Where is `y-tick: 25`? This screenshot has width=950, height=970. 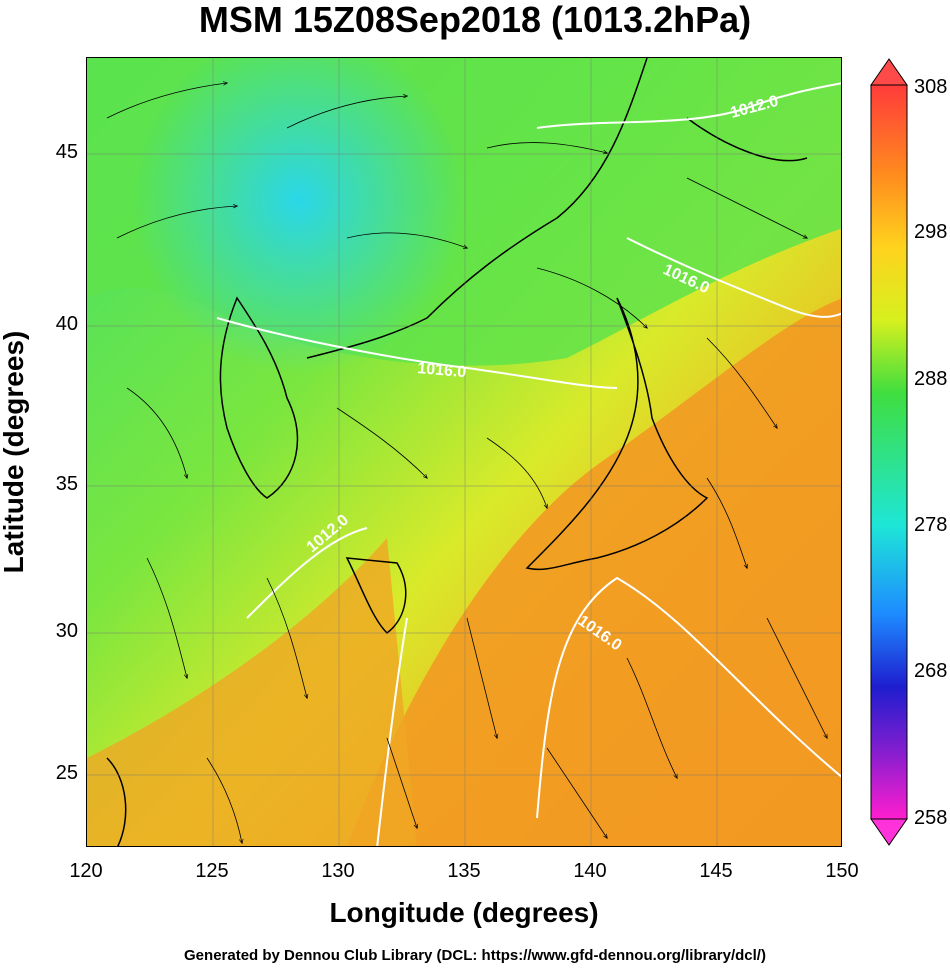
y-tick: 25 is located at coordinates (66, 773).